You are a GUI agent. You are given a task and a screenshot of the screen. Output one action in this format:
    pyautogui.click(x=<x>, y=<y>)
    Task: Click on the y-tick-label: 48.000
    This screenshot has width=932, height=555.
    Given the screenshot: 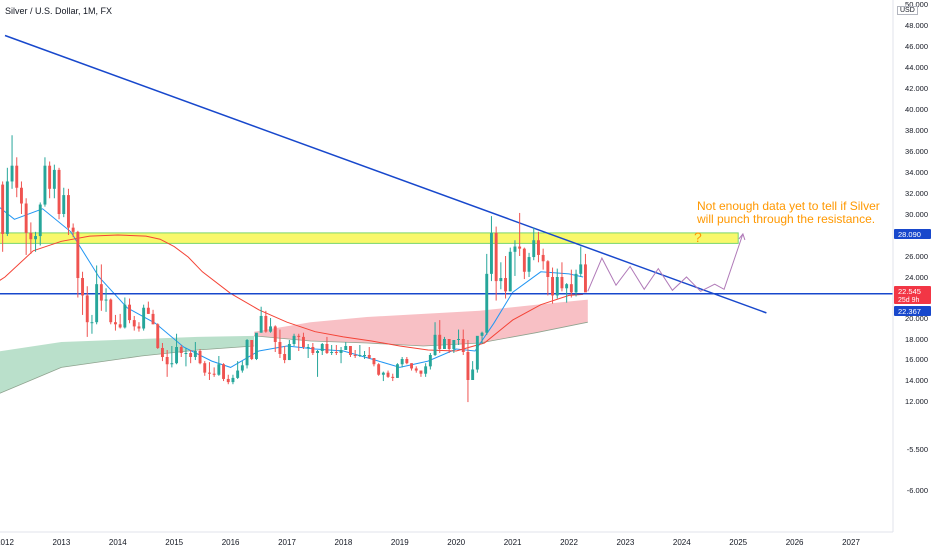 What is the action you would take?
    pyautogui.click(x=916, y=25)
    